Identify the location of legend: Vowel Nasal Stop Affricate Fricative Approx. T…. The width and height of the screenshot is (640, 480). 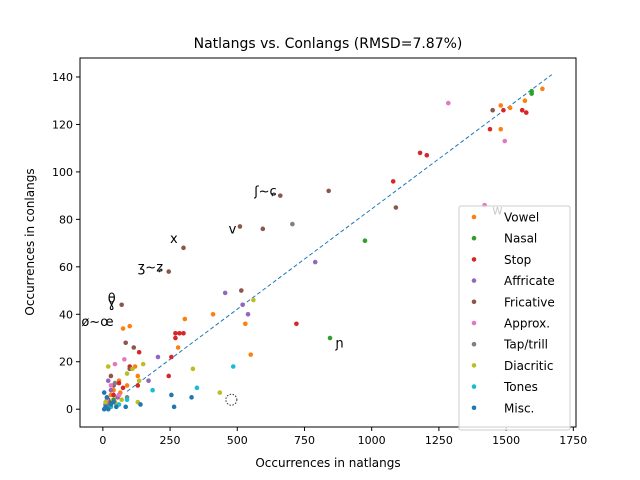
(514, 318).